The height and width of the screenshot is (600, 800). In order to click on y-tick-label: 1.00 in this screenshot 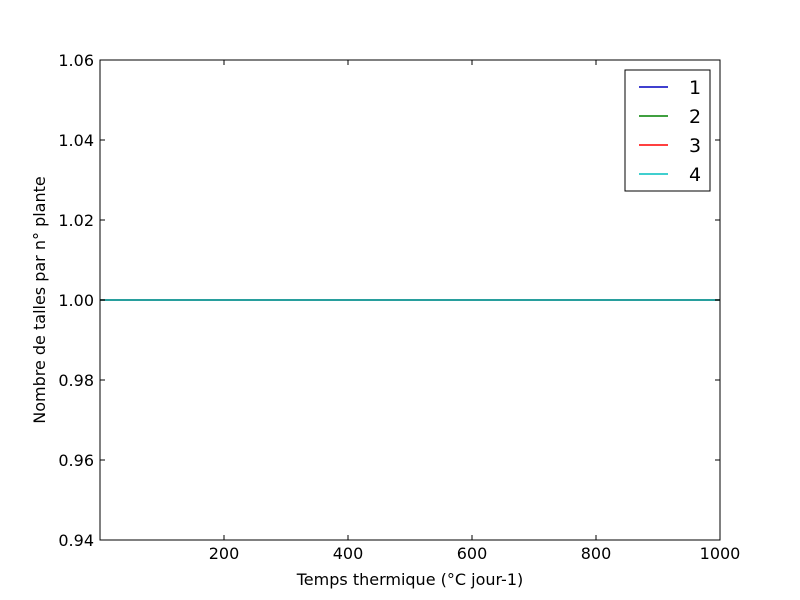, I will do `click(76, 300)`.